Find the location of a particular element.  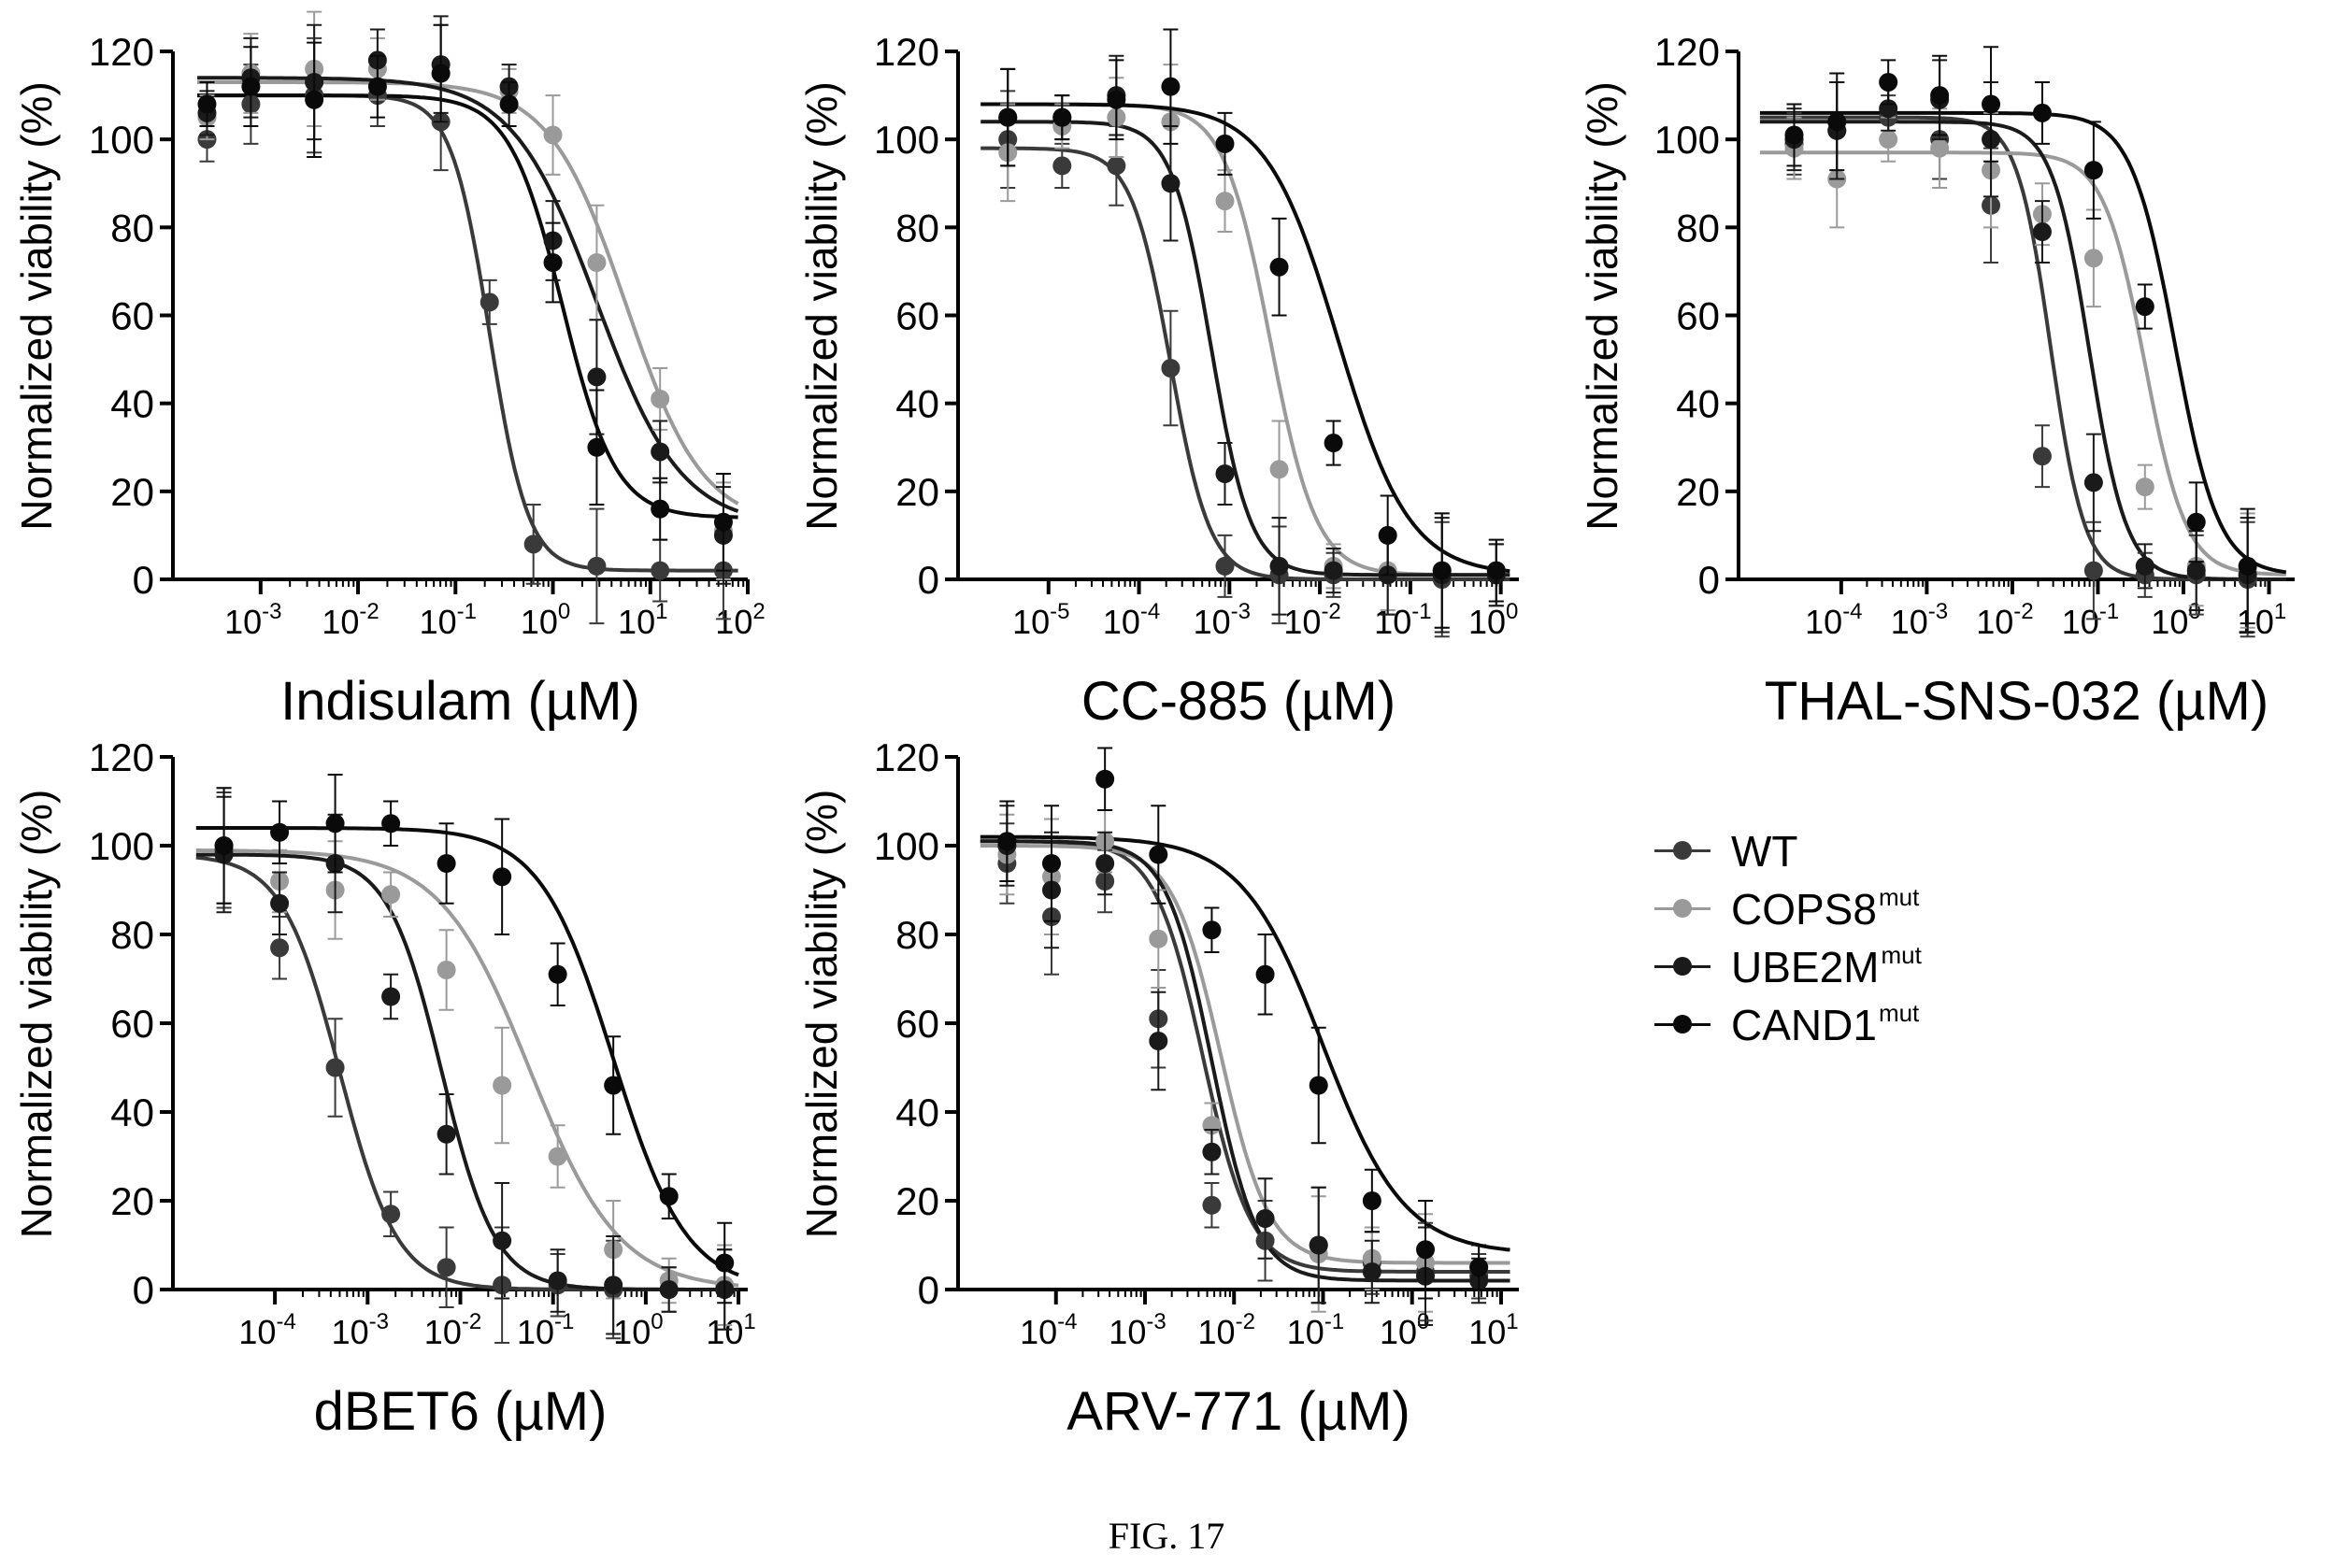

fit-curve-cops8 is located at coordinates (468, 293).